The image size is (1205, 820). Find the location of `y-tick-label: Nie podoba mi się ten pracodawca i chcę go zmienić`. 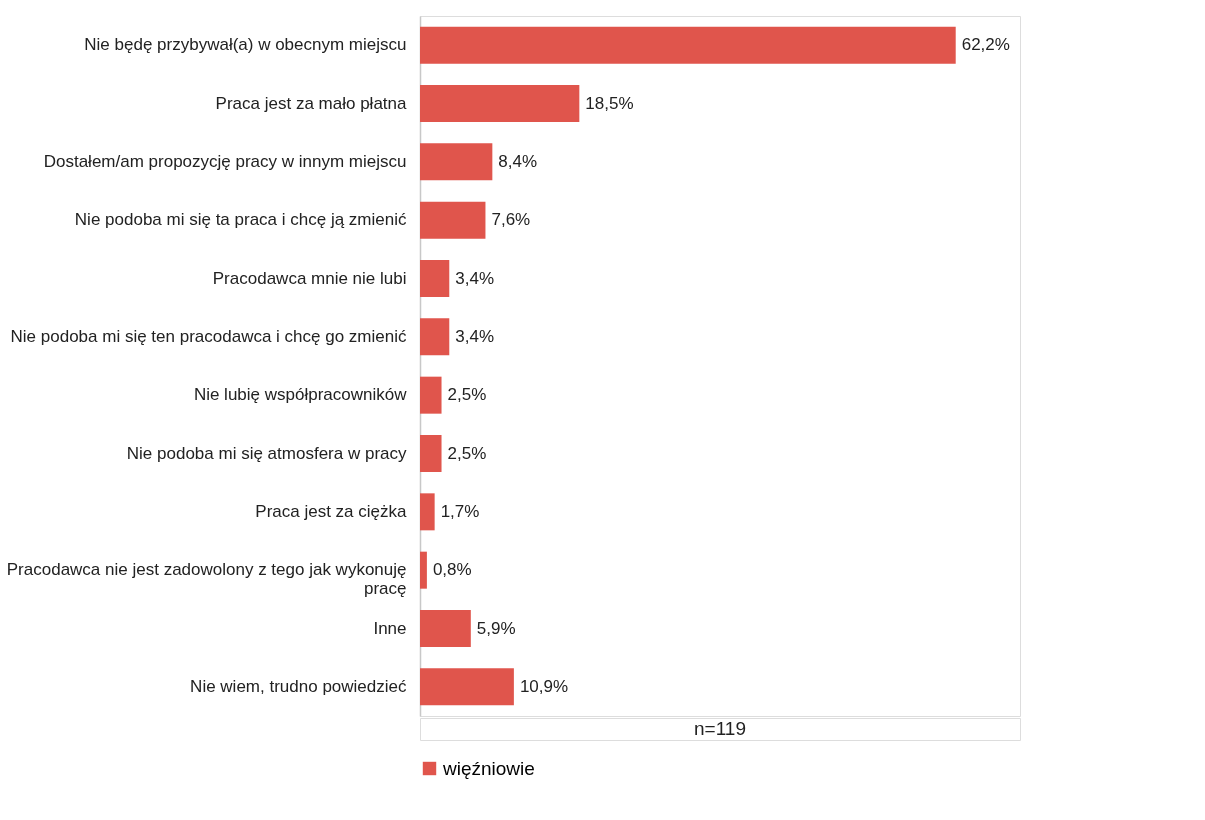

y-tick-label: Nie podoba mi się ten pracodawca i chcę go zmienić is located at coordinates (208, 336).